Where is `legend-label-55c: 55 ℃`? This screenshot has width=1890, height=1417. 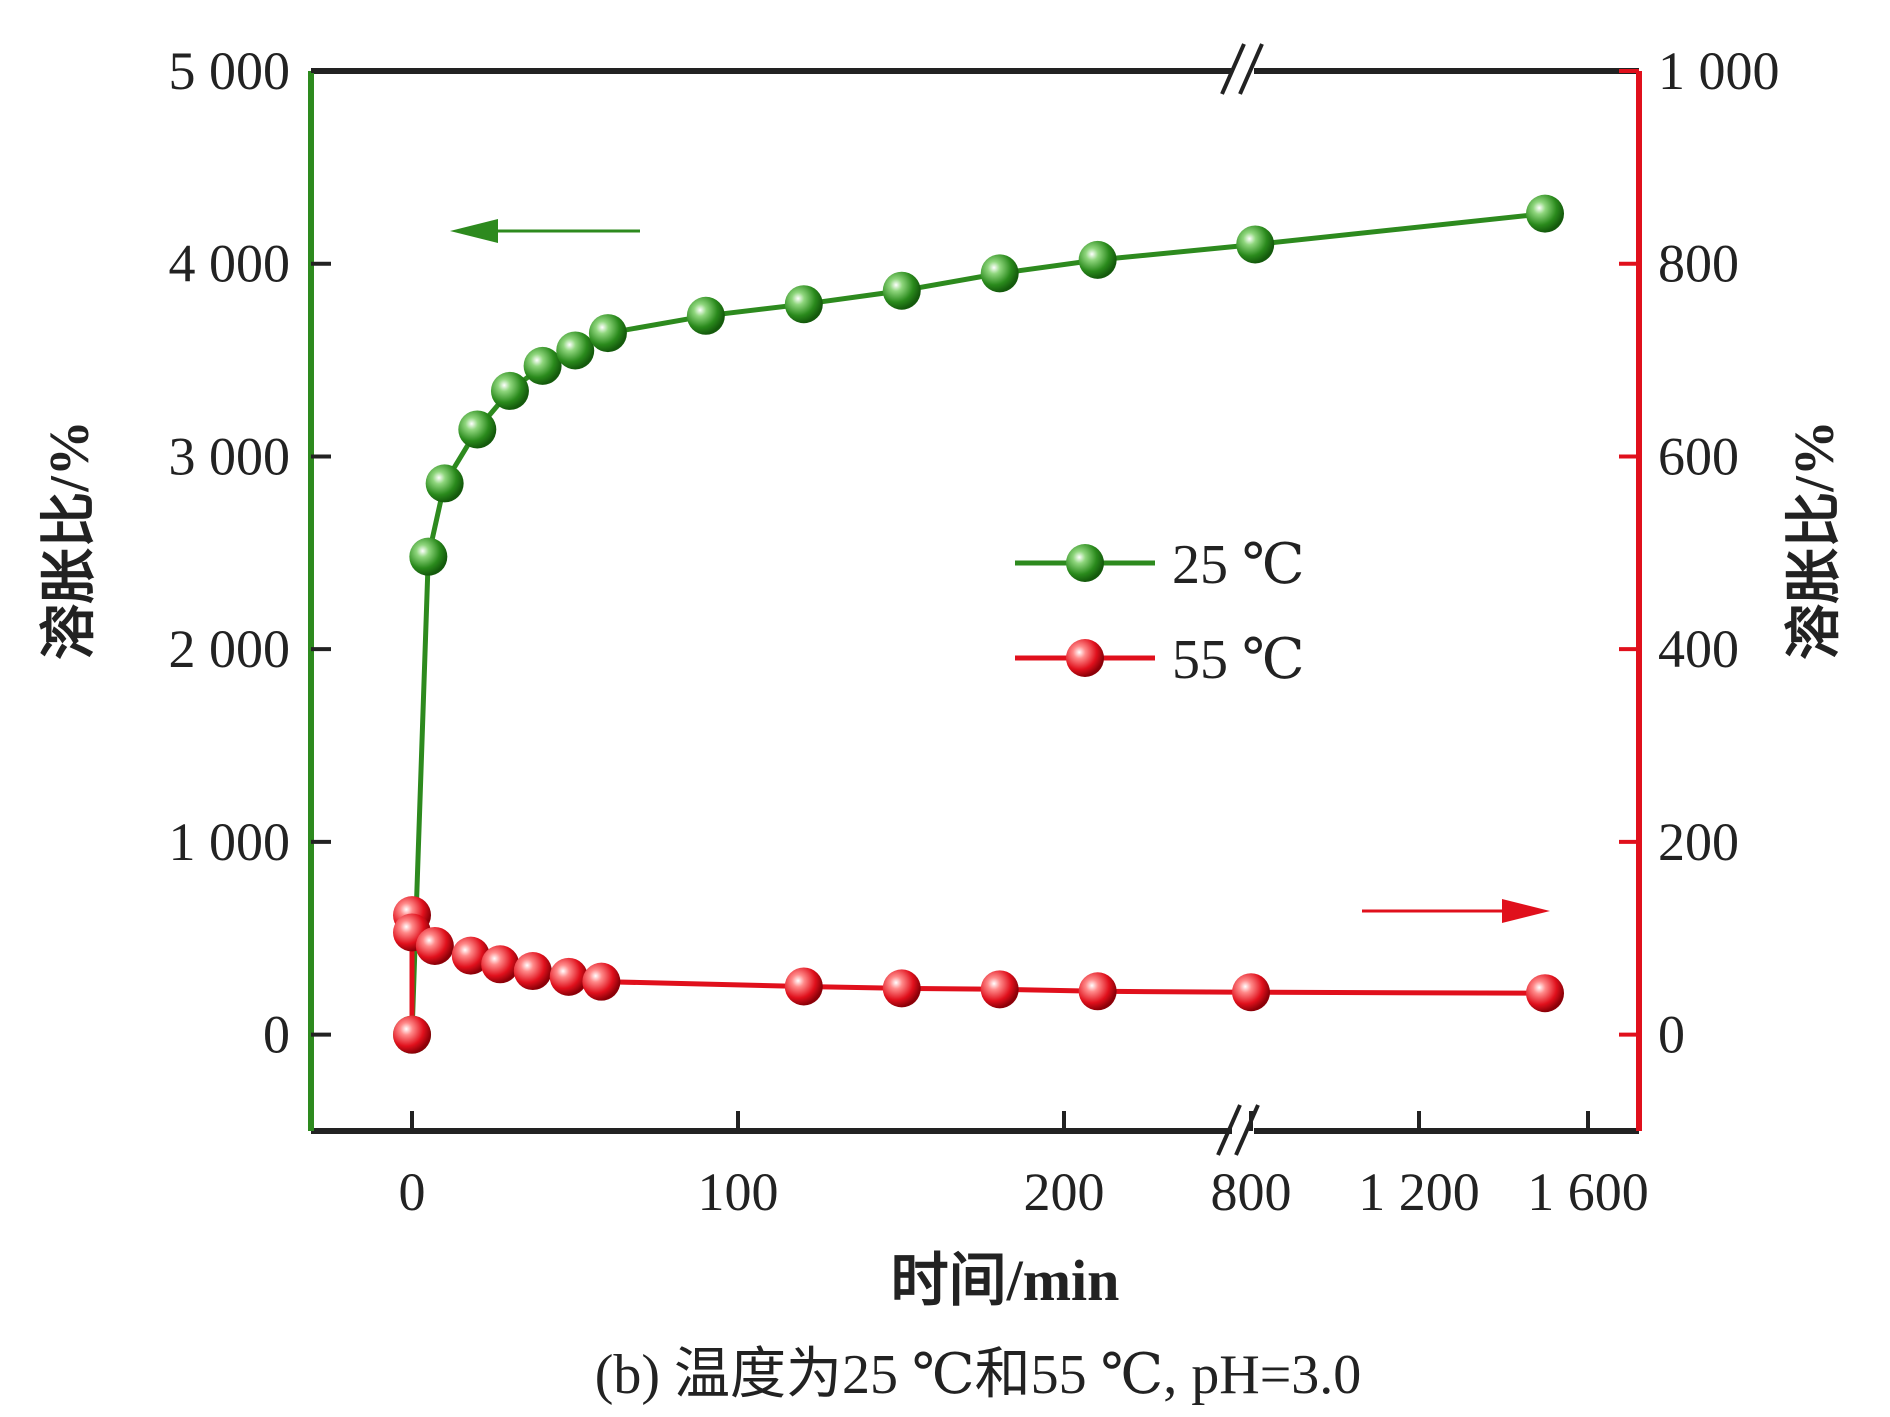 legend-label-55c: 55 ℃ is located at coordinates (1238, 660).